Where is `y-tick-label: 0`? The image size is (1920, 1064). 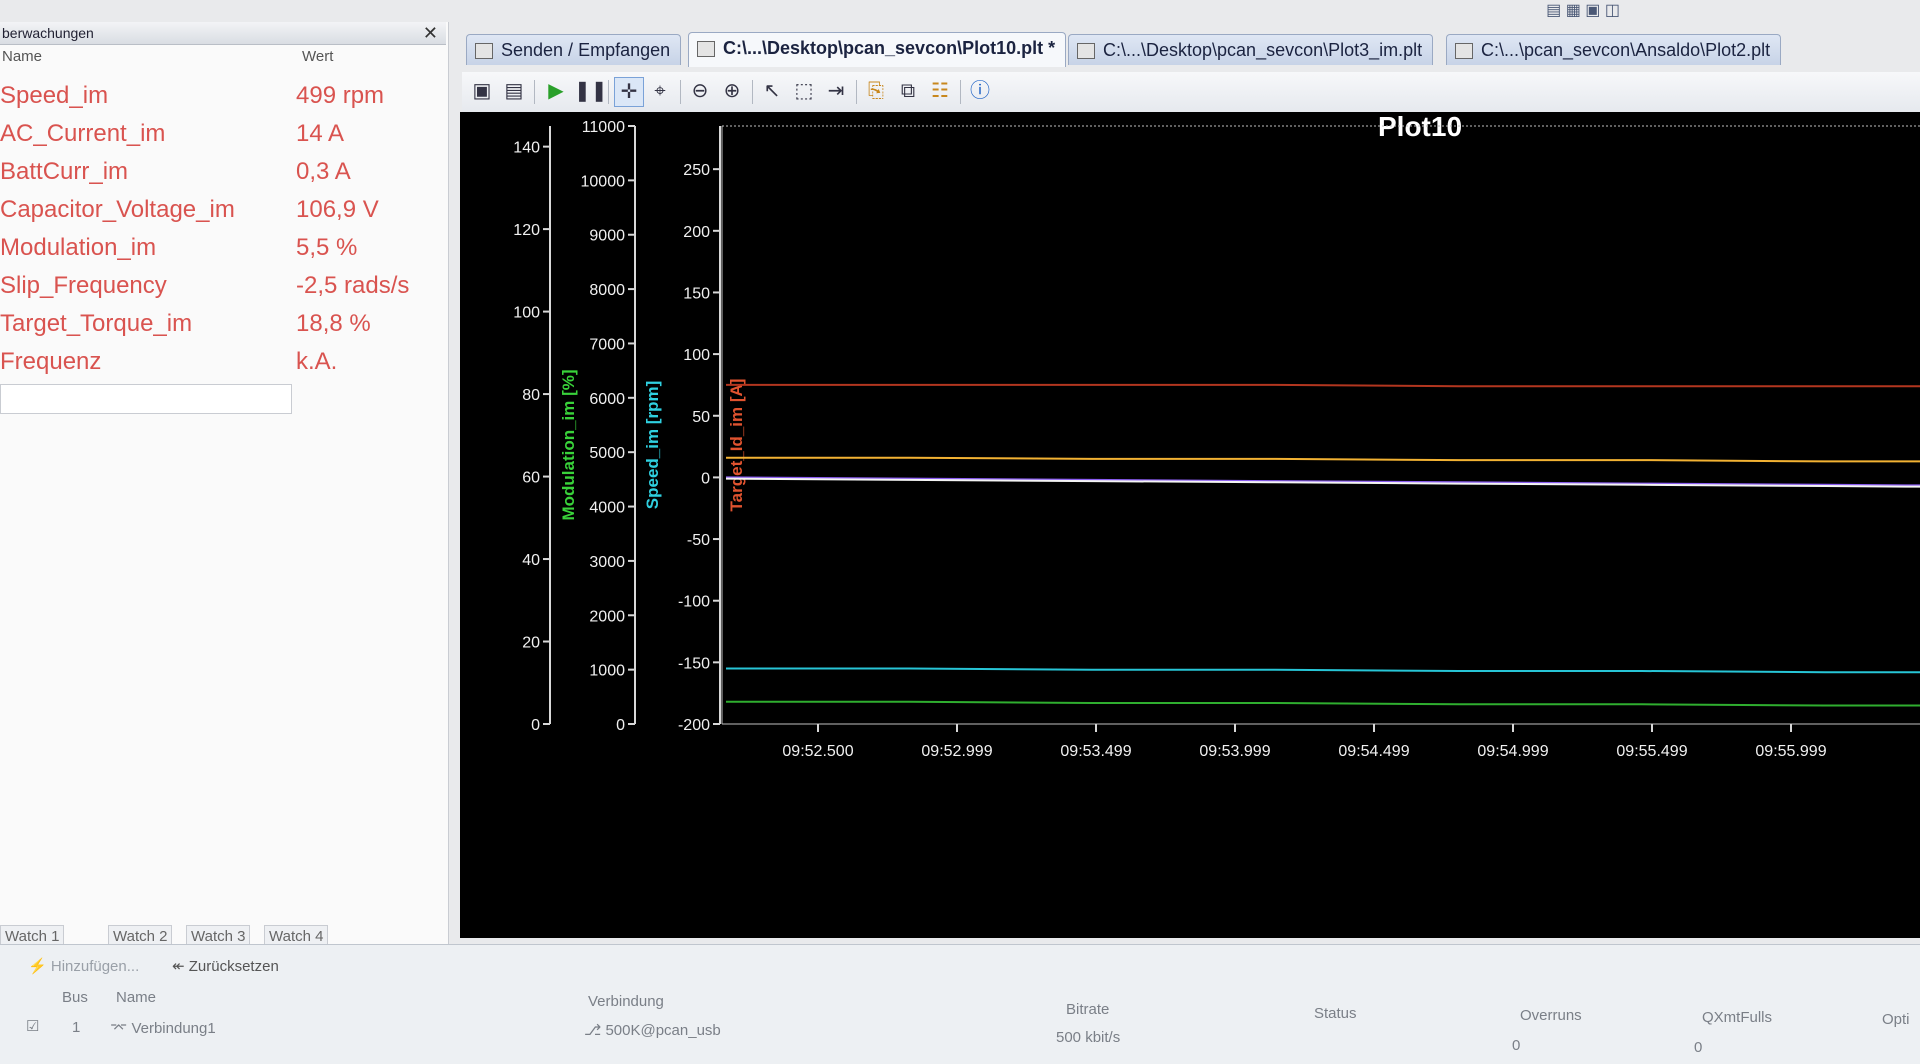 y-tick-label: 0 is located at coordinates (620, 725).